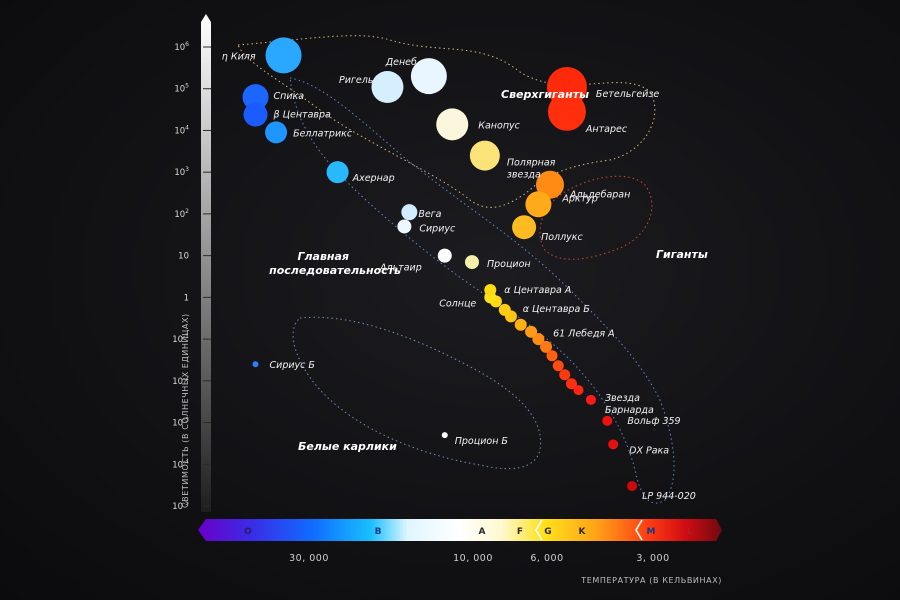 The height and width of the screenshot is (600, 900). I want to click on star-label-line: Полярная, so click(531, 163).